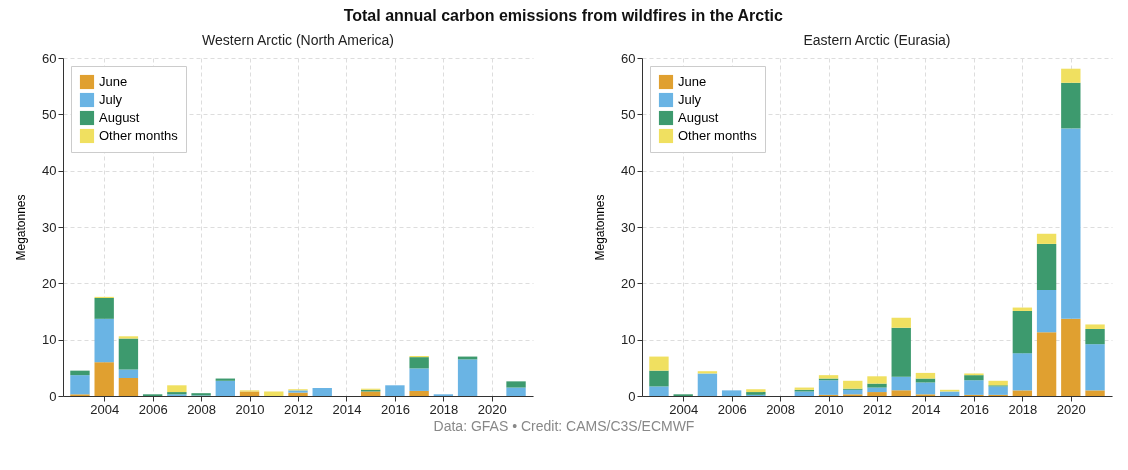  Describe the element at coordinates (564, 426) in the screenshot. I see `text: Data: GFAS • Credit: CAMS/C3S/ECMWF` at that location.